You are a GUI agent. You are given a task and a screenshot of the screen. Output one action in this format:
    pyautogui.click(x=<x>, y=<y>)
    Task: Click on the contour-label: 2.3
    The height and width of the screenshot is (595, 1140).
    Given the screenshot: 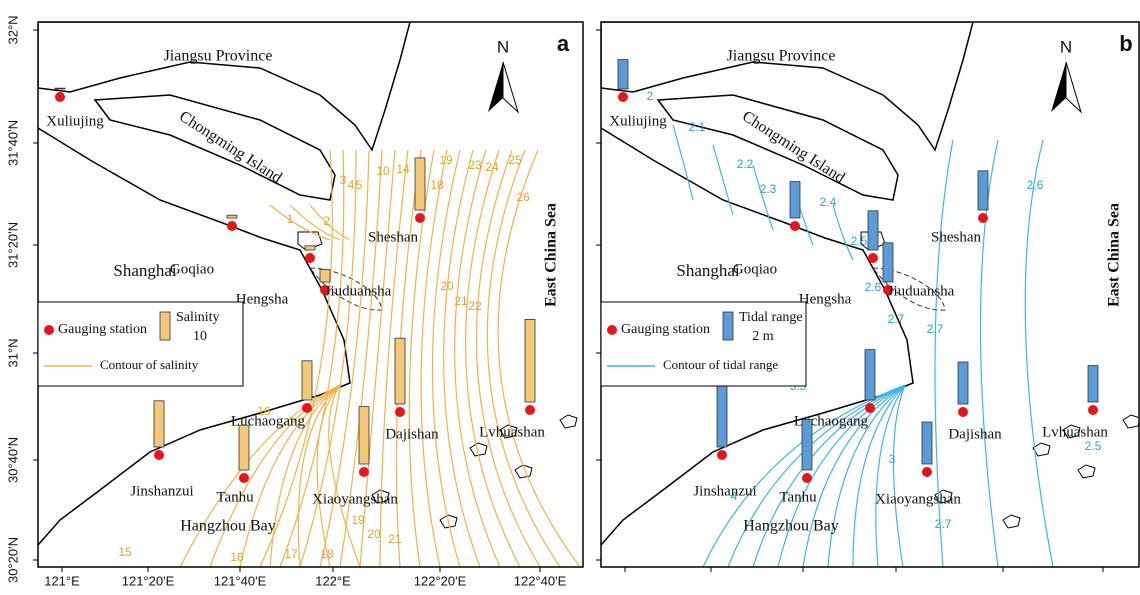 What is the action you would take?
    pyautogui.click(x=768, y=189)
    